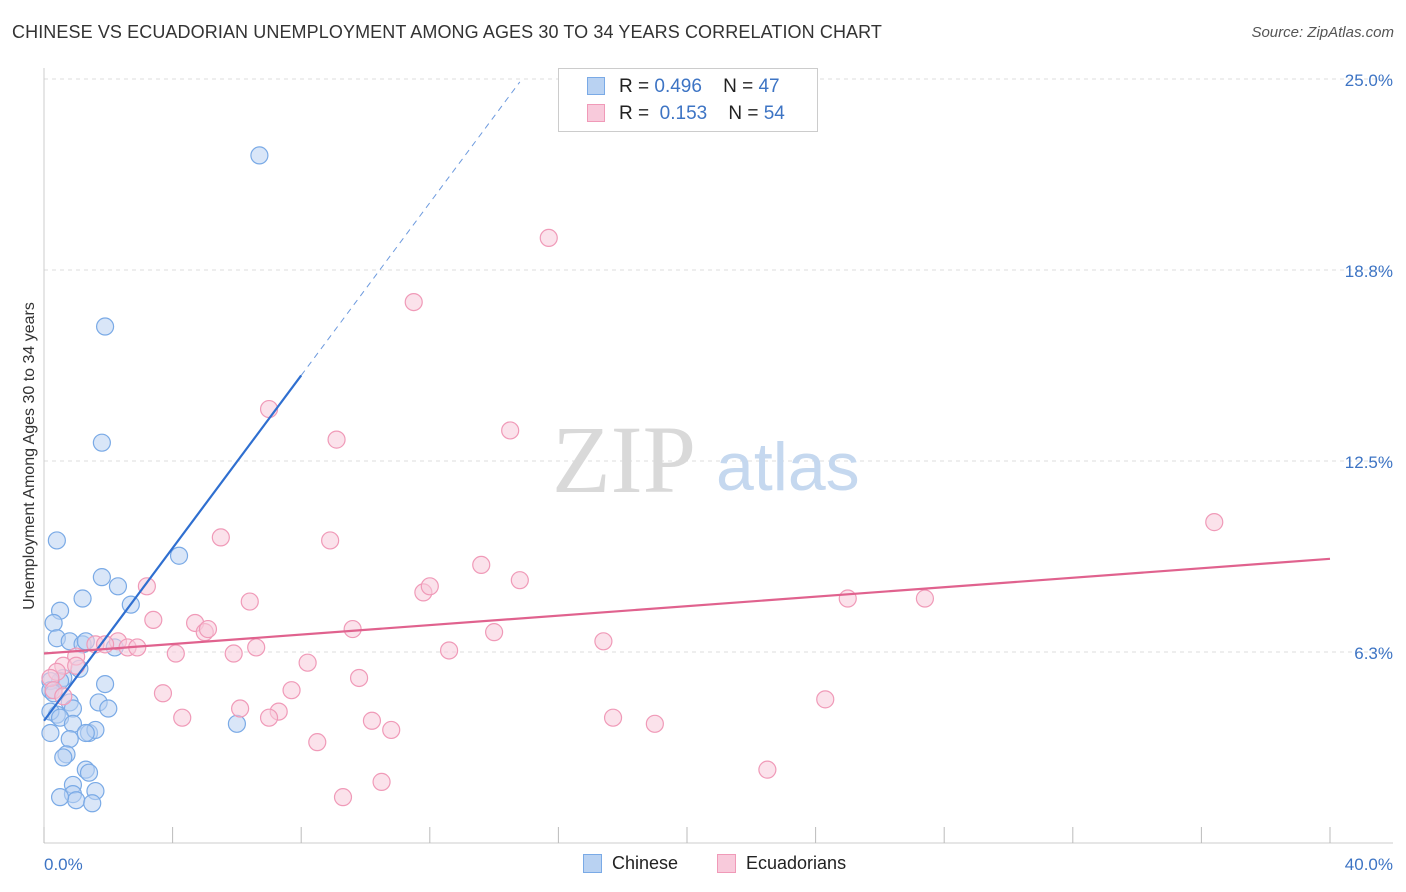  Describe the element at coordinates (796, 863) in the screenshot. I see `series-legend-label-ecuadorians: Ecuadorians` at that location.